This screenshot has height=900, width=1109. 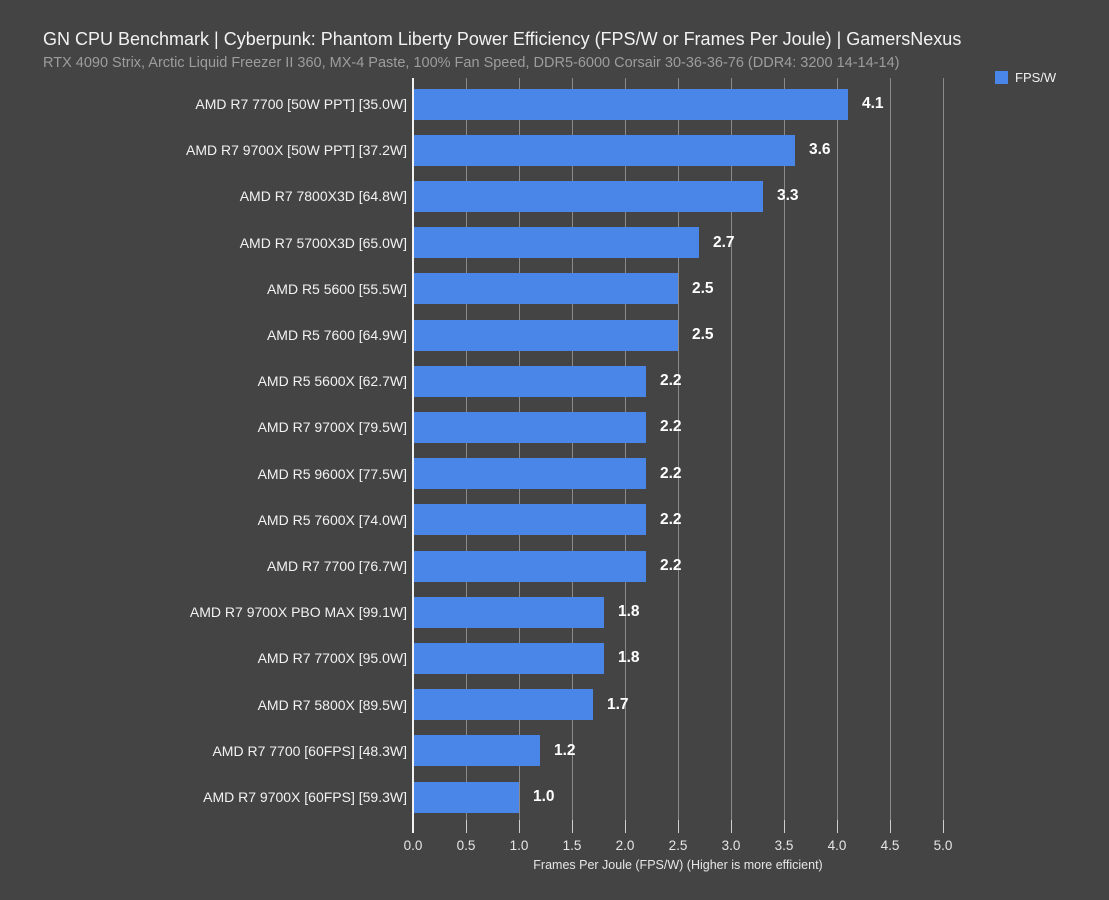 I want to click on category-label: AMD R7 9700X [50W PPT] [37.2W], so click(x=296, y=150).